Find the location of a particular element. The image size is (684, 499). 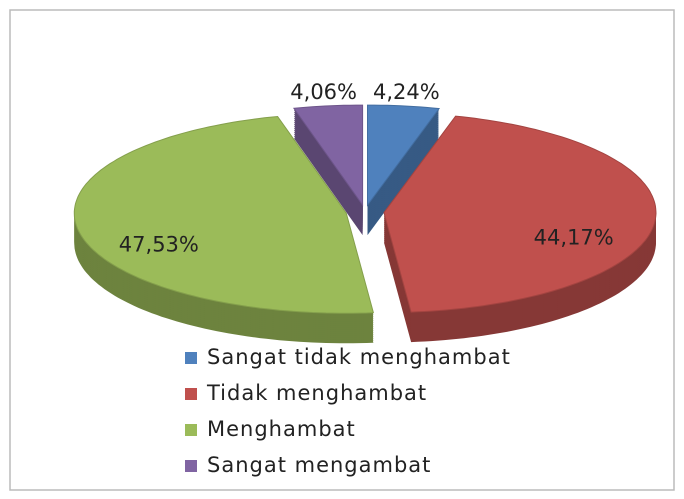

legend-label: Sangat tidak menghambat is located at coordinates (359, 357).